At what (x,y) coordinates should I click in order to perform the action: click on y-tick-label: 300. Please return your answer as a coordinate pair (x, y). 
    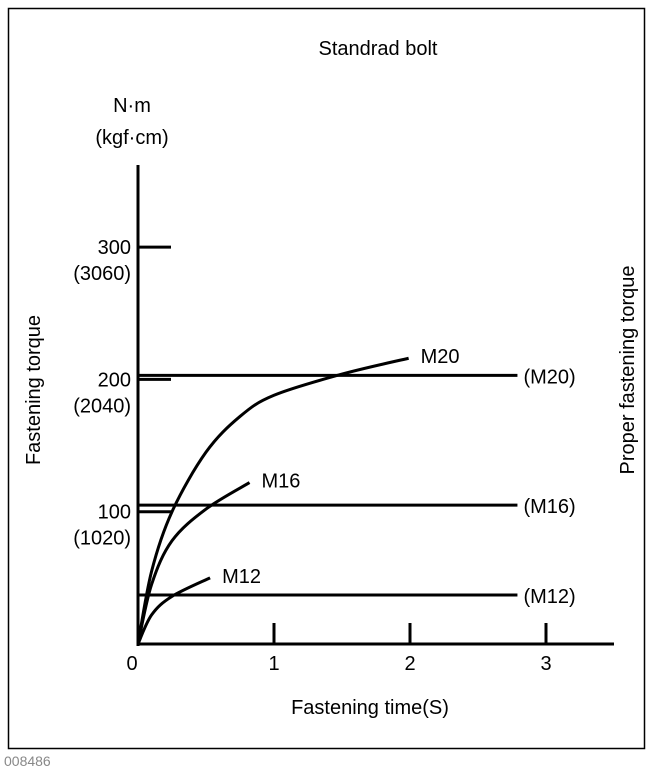
    Looking at the image, I should click on (114, 248).